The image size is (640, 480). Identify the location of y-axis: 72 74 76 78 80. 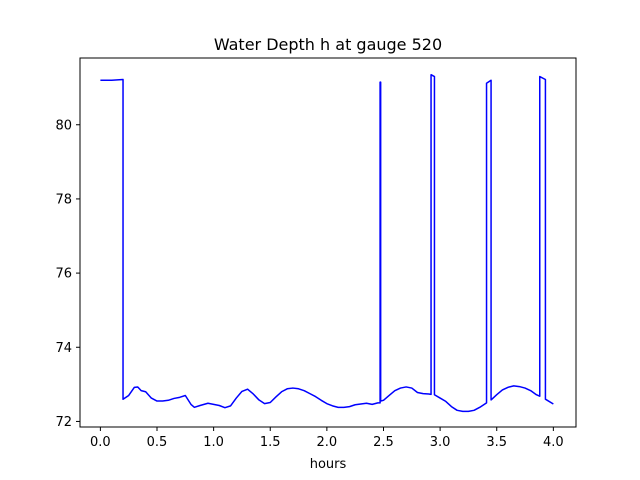
(67, 274).